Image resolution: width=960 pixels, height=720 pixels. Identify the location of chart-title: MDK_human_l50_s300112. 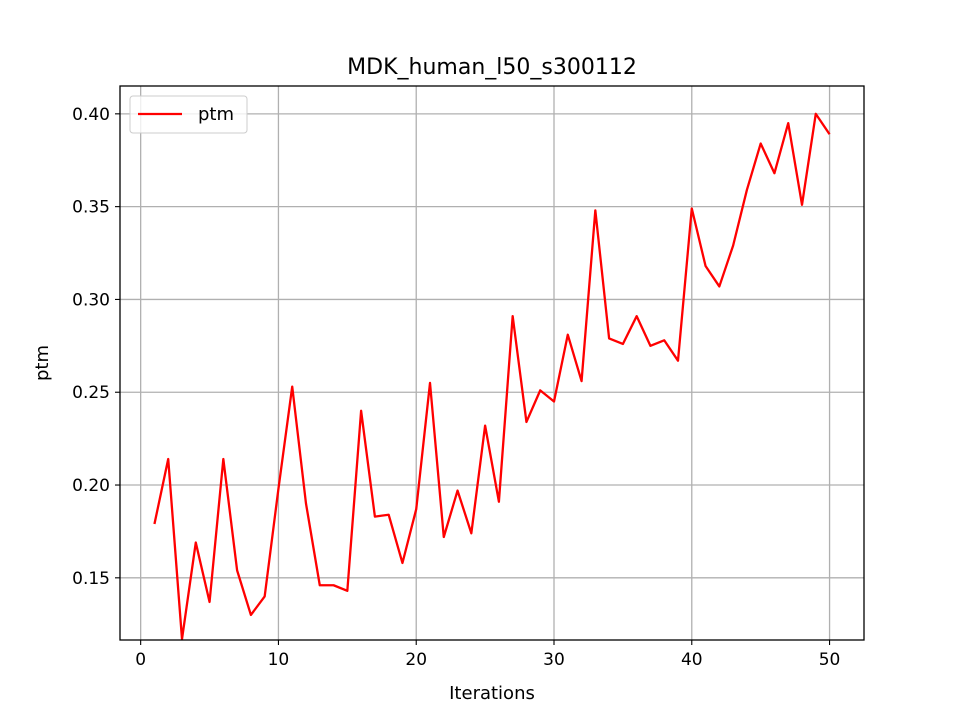
(492, 67).